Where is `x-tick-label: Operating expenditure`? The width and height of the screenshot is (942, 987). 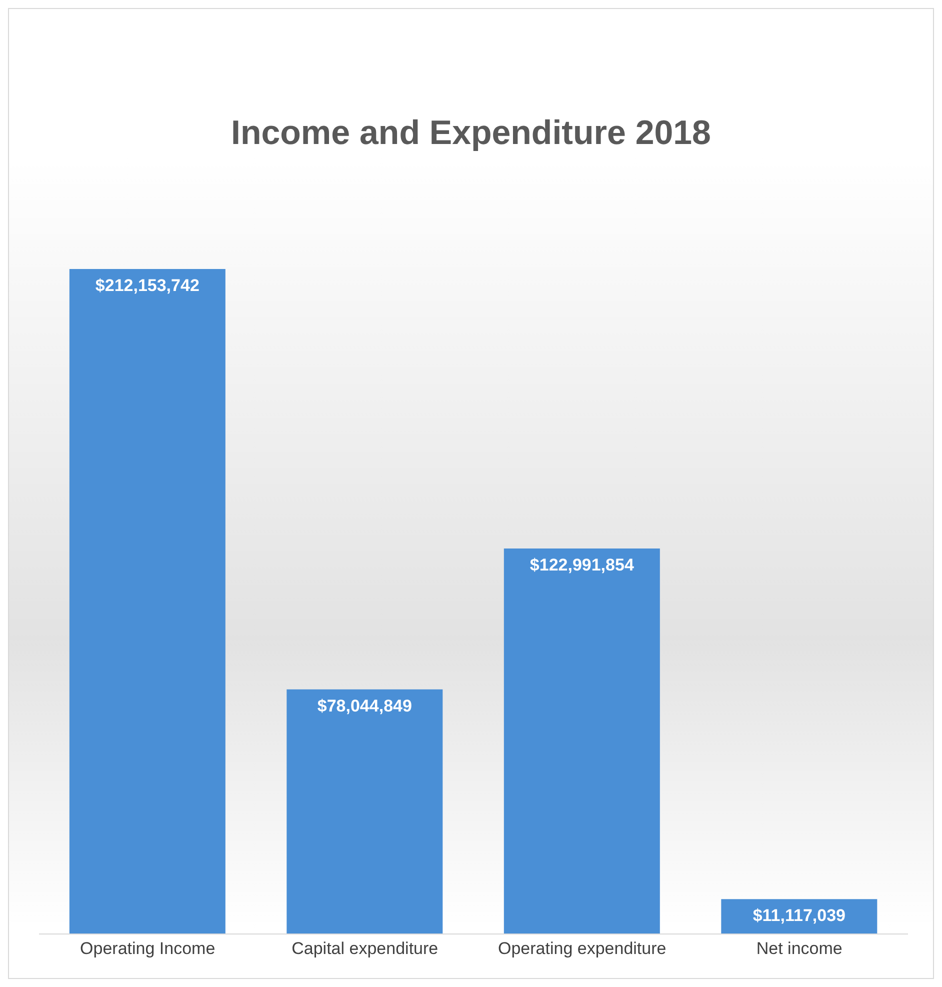 x-tick-label: Operating expenditure is located at coordinates (582, 948).